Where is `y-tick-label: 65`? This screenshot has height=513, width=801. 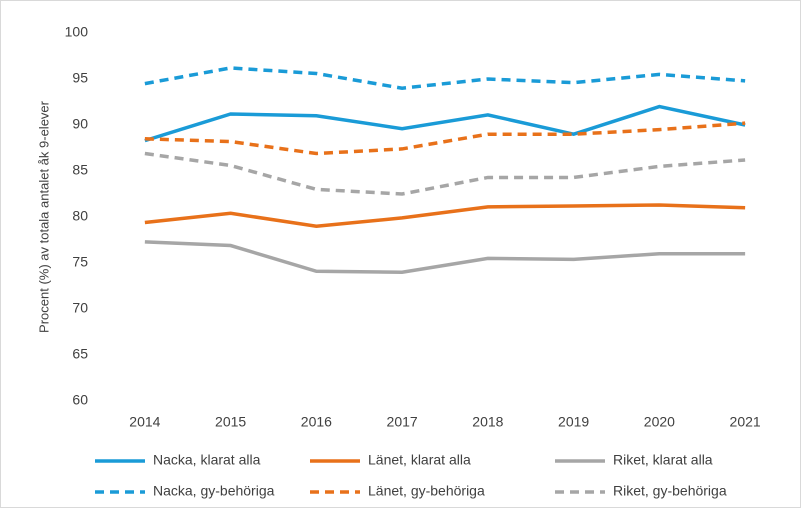
y-tick-label: 65 is located at coordinates (80, 354).